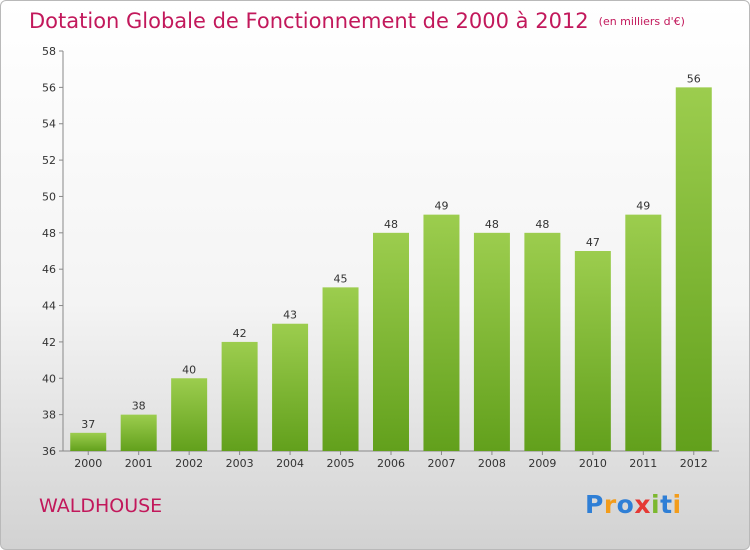 This screenshot has width=750, height=550. Describe the element at coordinates (290, 315) in the screenshot. I see `data-label: 43` at that location.